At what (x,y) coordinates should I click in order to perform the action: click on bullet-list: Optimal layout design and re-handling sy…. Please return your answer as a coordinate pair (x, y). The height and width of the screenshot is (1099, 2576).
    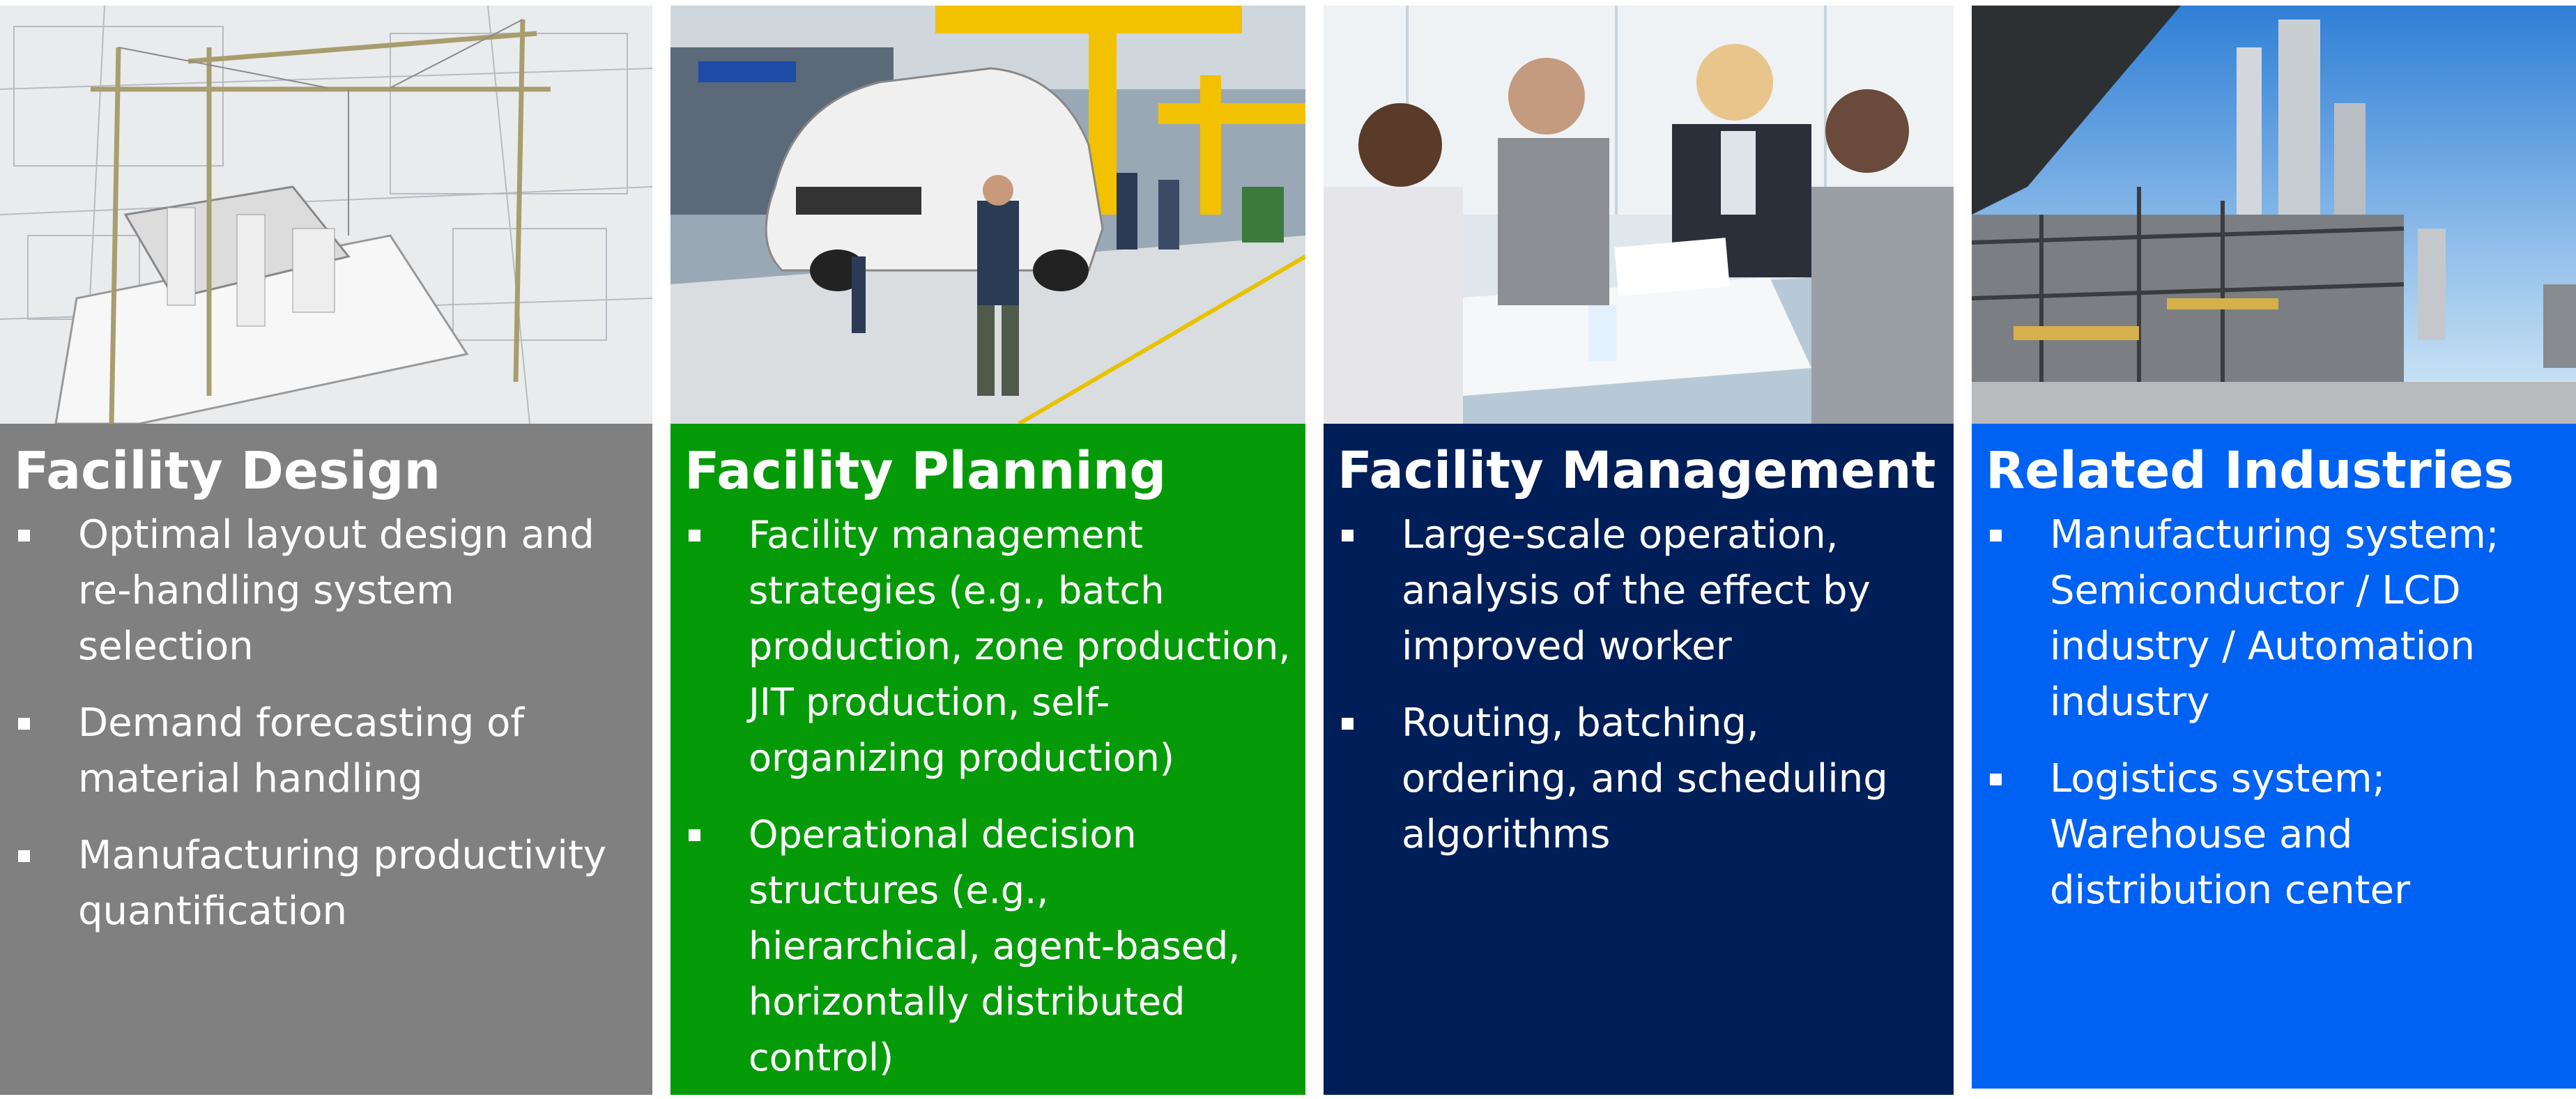
    Looking at the image, I should click on (326, 723).